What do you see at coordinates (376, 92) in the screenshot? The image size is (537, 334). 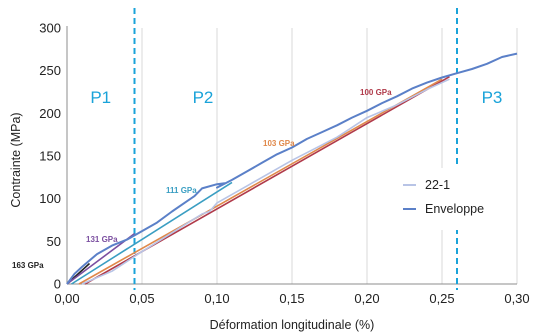 I see `modulus-label: 100 GPa` at bounding box center [376, 92].